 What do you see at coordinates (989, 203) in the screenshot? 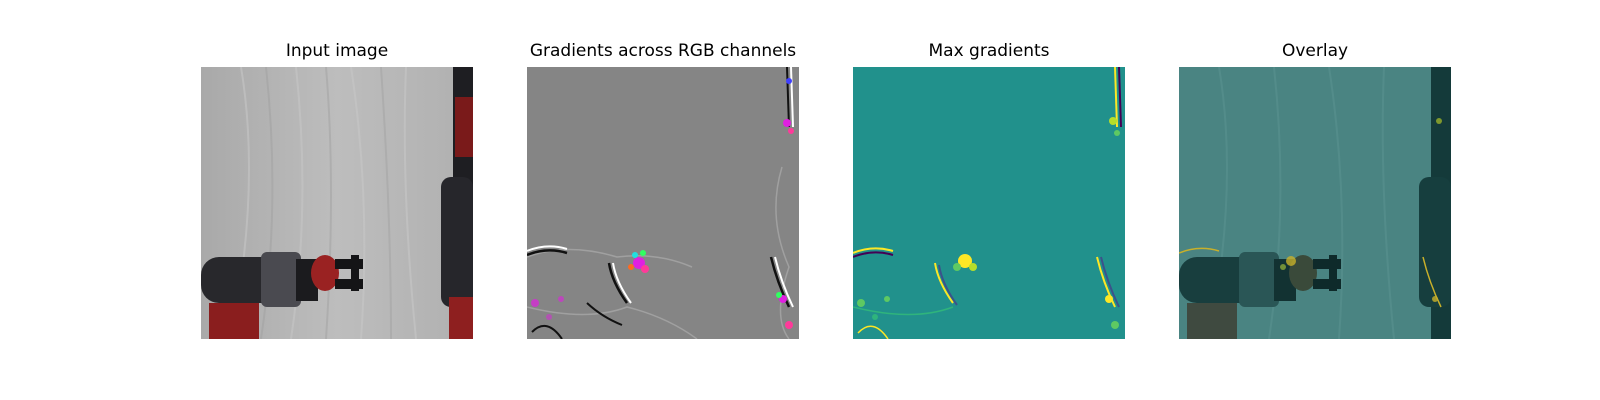
I see `max-gradient-image` at bounding box center [989, 203].